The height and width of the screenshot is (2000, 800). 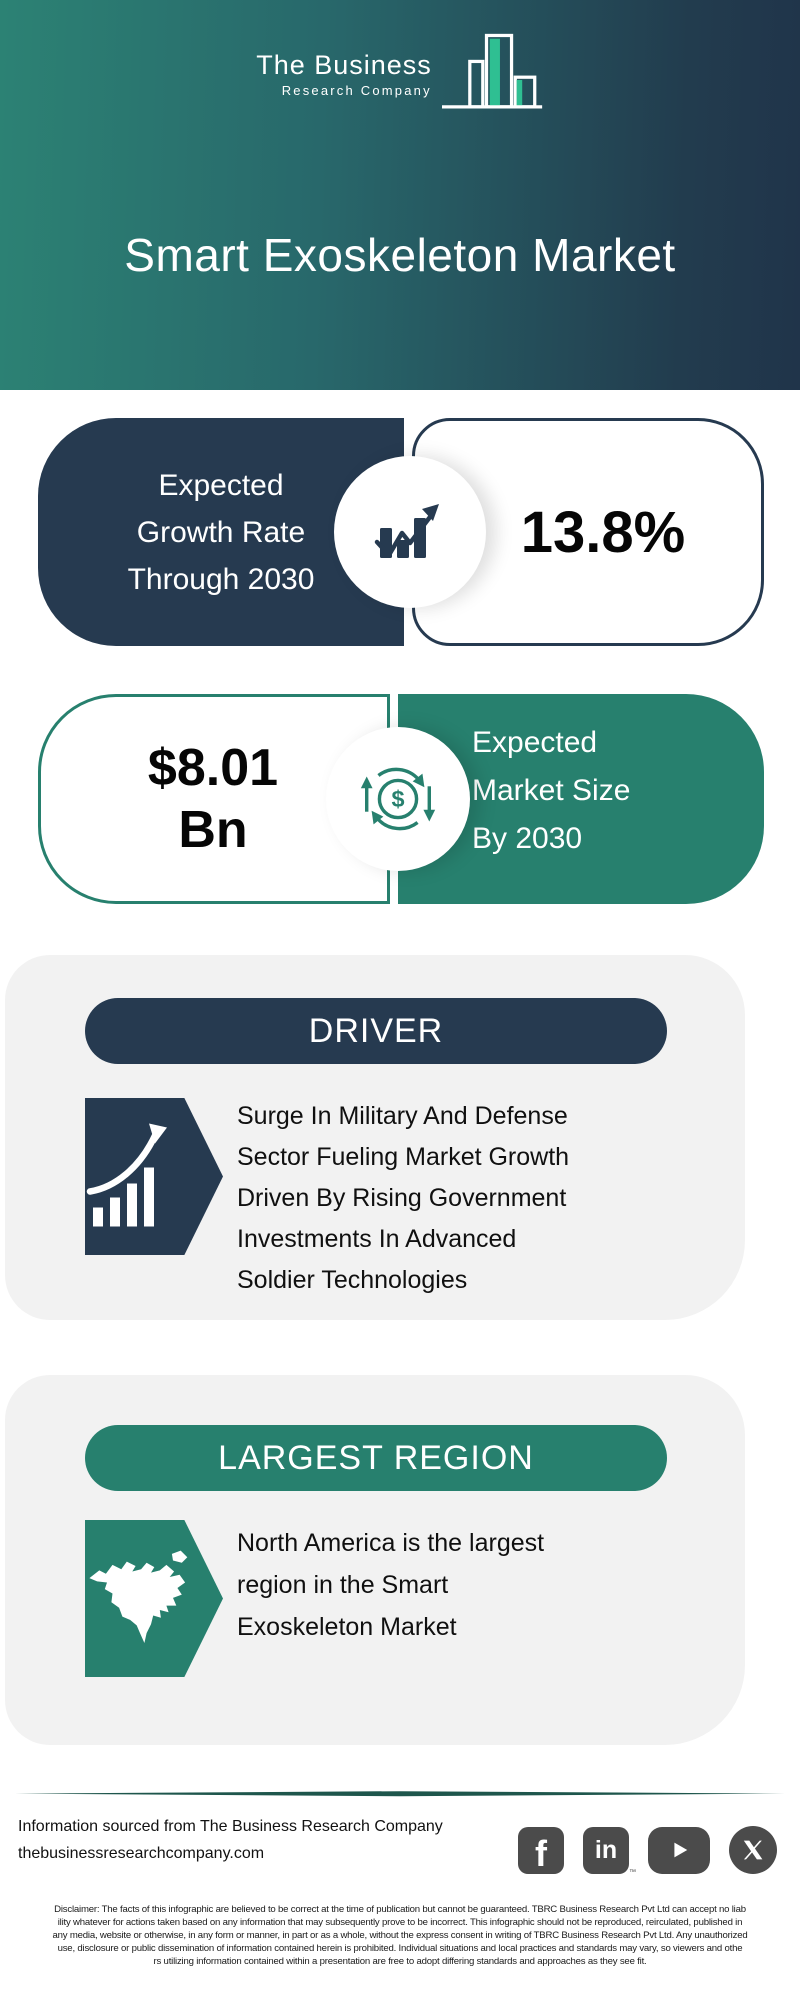 I want to click on growth-rate-label: Expected Growth Rate Through 2030, so click(x=221, y=532).